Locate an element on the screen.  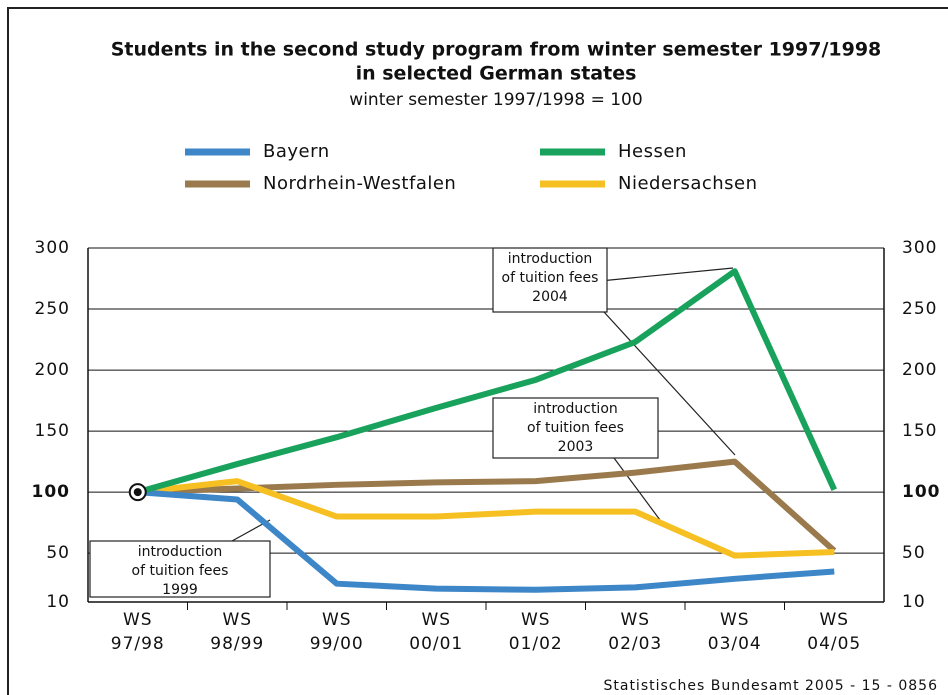
source: Statistisches Bundesamt 2005 - 15 - 0856 is located at coordinates (770, 686).